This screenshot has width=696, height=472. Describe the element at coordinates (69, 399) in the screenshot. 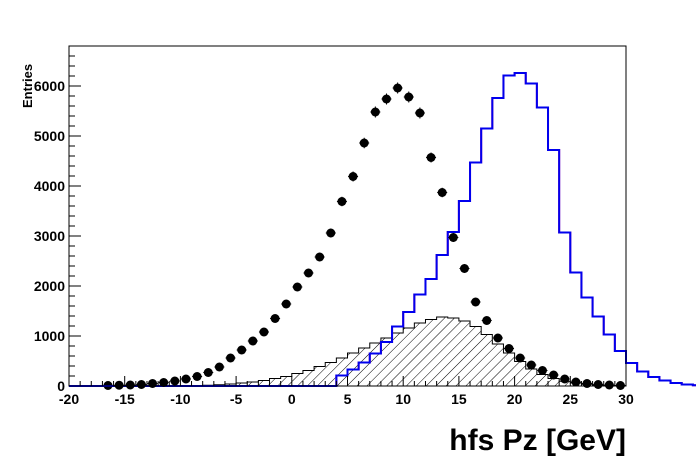

I see `x-tick-label: -20` at that location.